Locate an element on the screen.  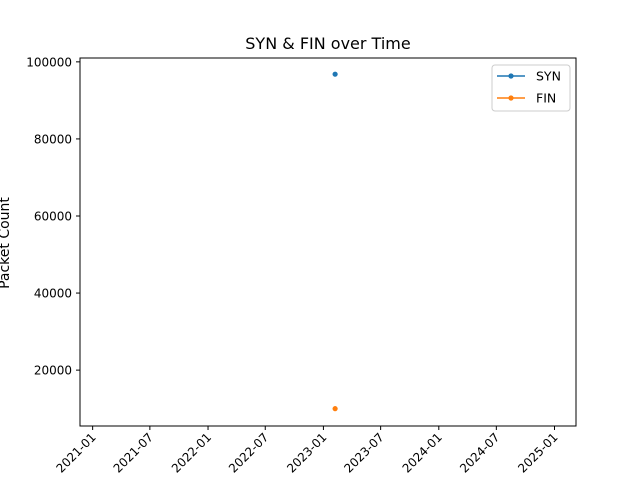
legend-label-fin: FIN is located at coordinates (546, 98).